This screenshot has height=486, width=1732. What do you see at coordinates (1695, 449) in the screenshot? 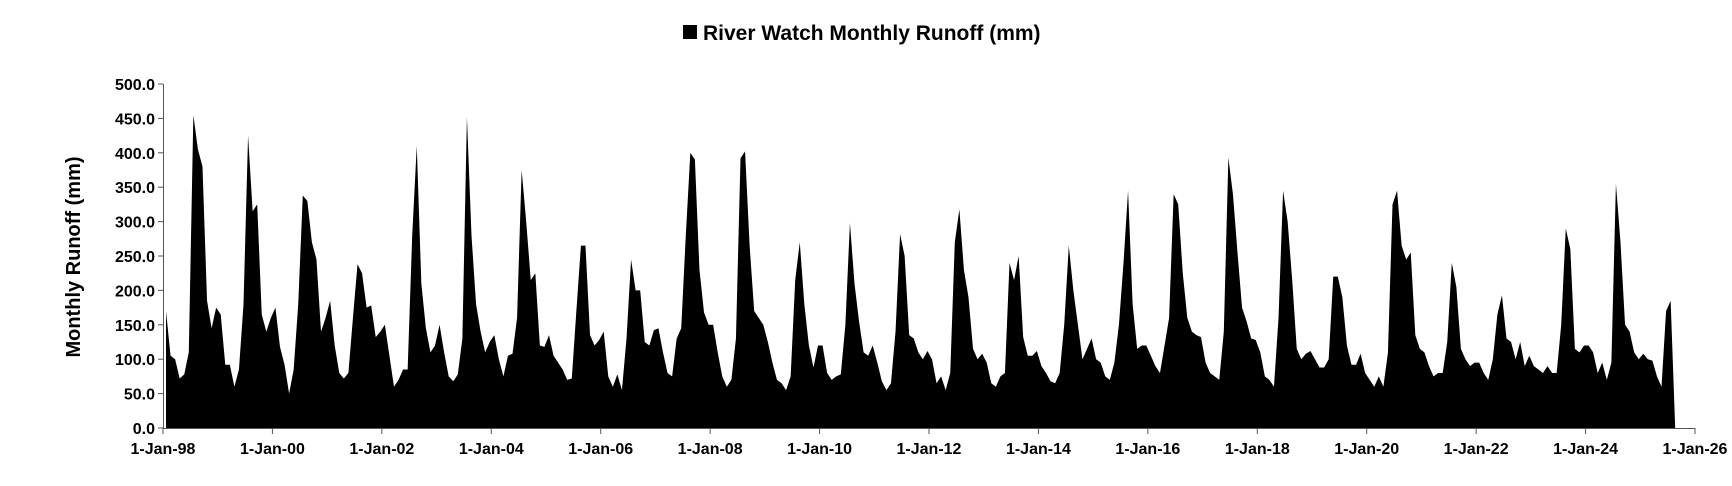
I see `x-tick-label: 1-Jan-26` at bounding box center [1695, 449].